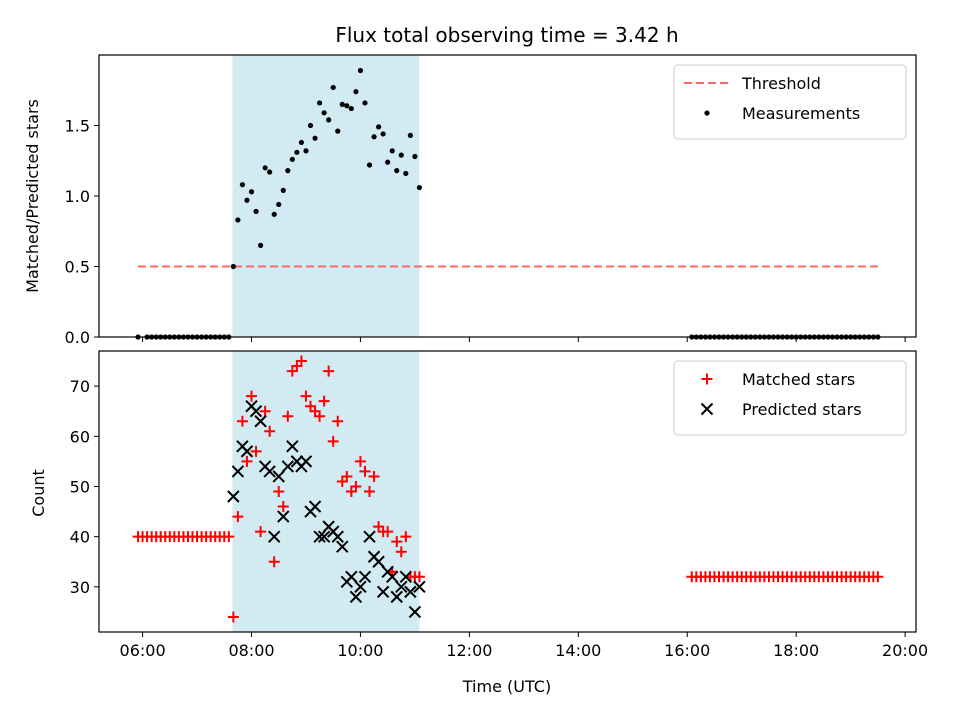 Image resolution: width=960 pixels, height=720 pixels. I want to click on legend-label: Predicted stars, so click(802, 409).